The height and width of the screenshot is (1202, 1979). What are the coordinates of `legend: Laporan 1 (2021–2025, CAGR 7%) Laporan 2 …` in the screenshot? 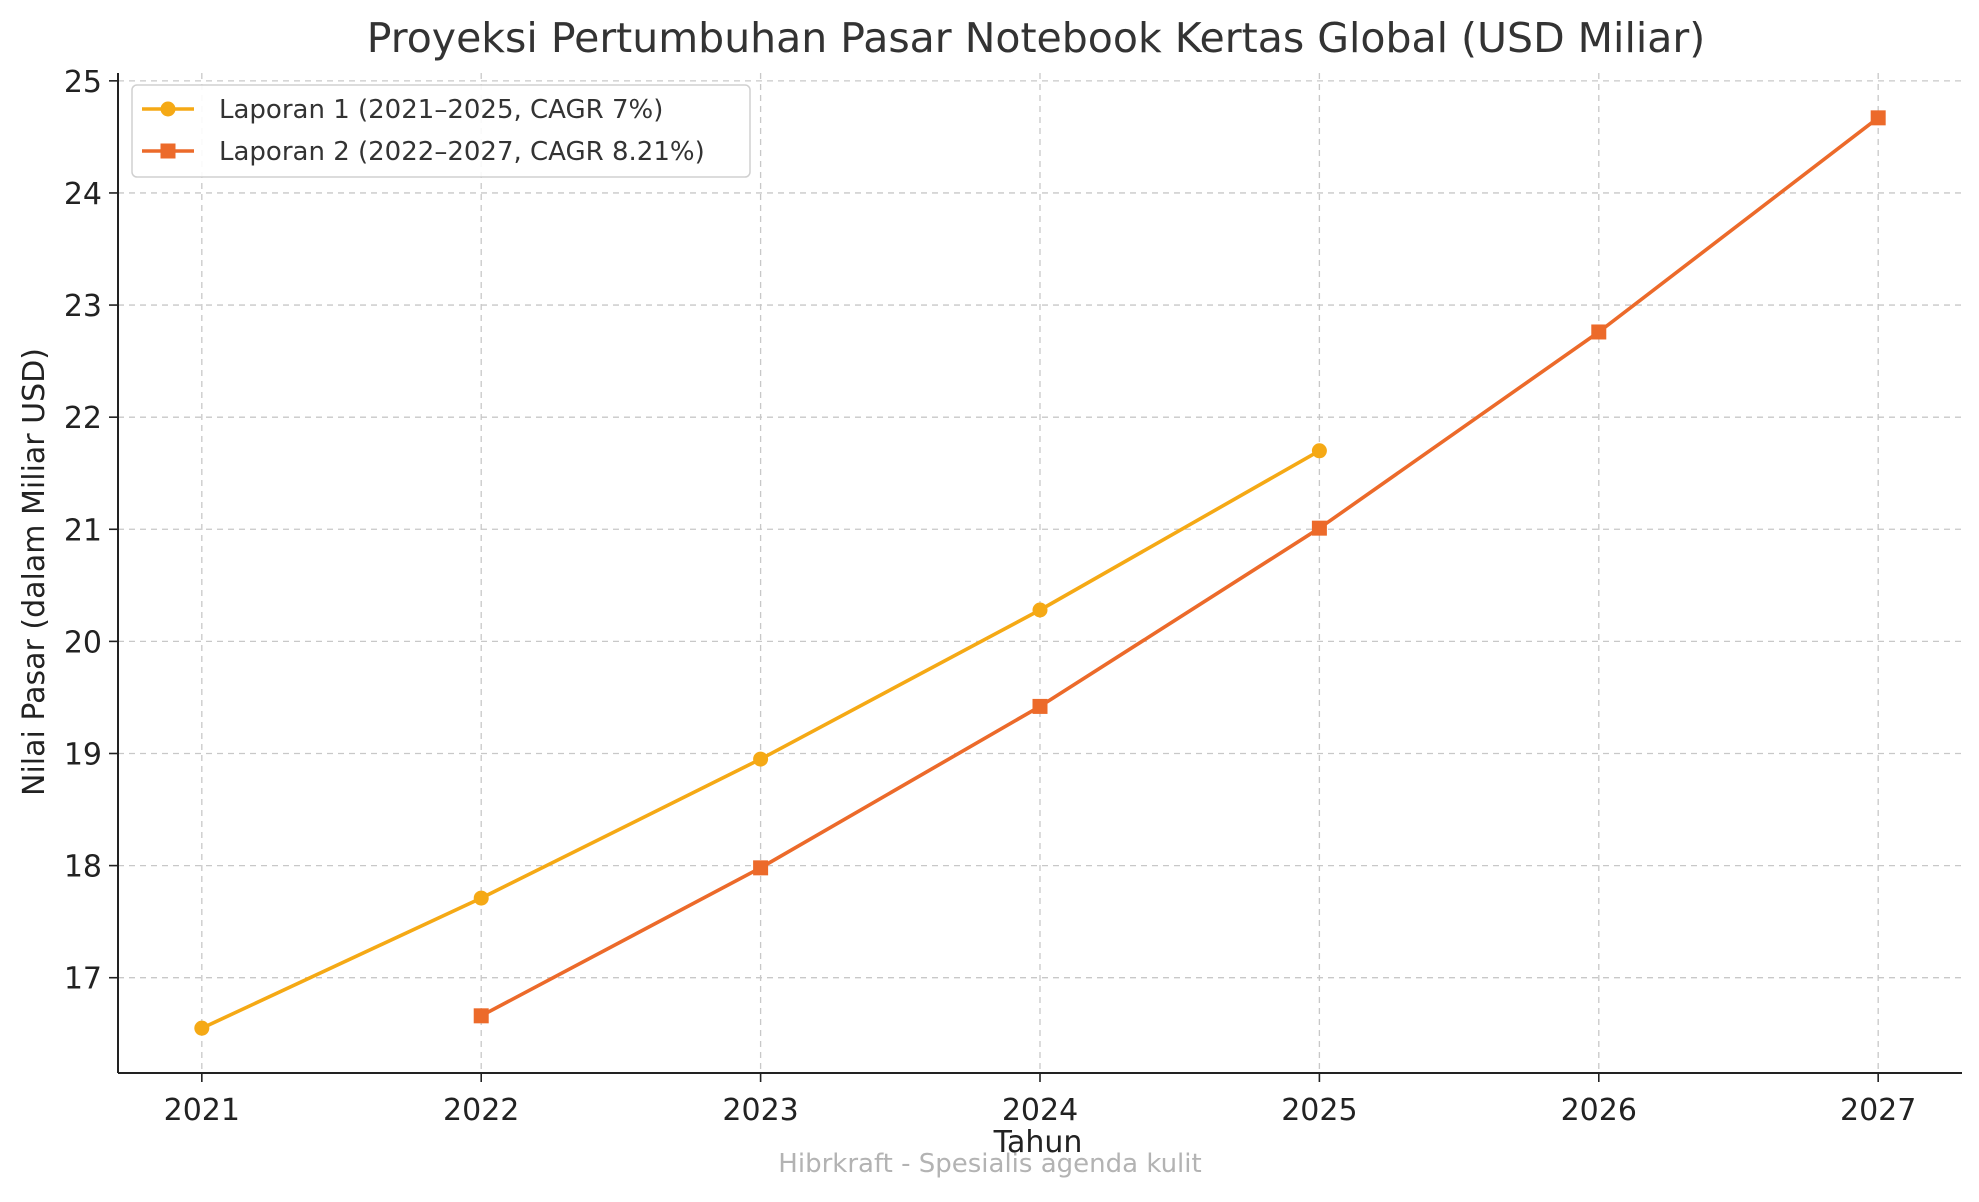 It's located at (441, 131).